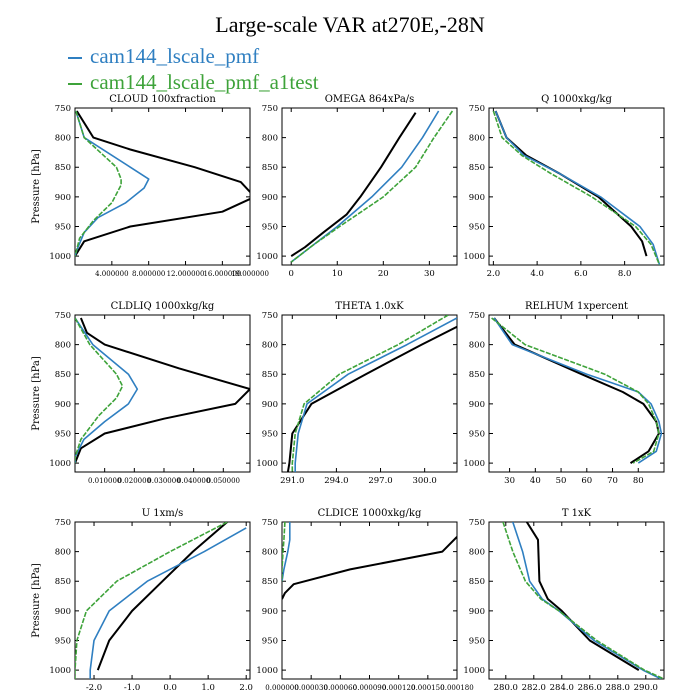  Describe the element at coordinates (310, 688) in the screenshot. I see `x-tick-label: 0.000030` at that location.